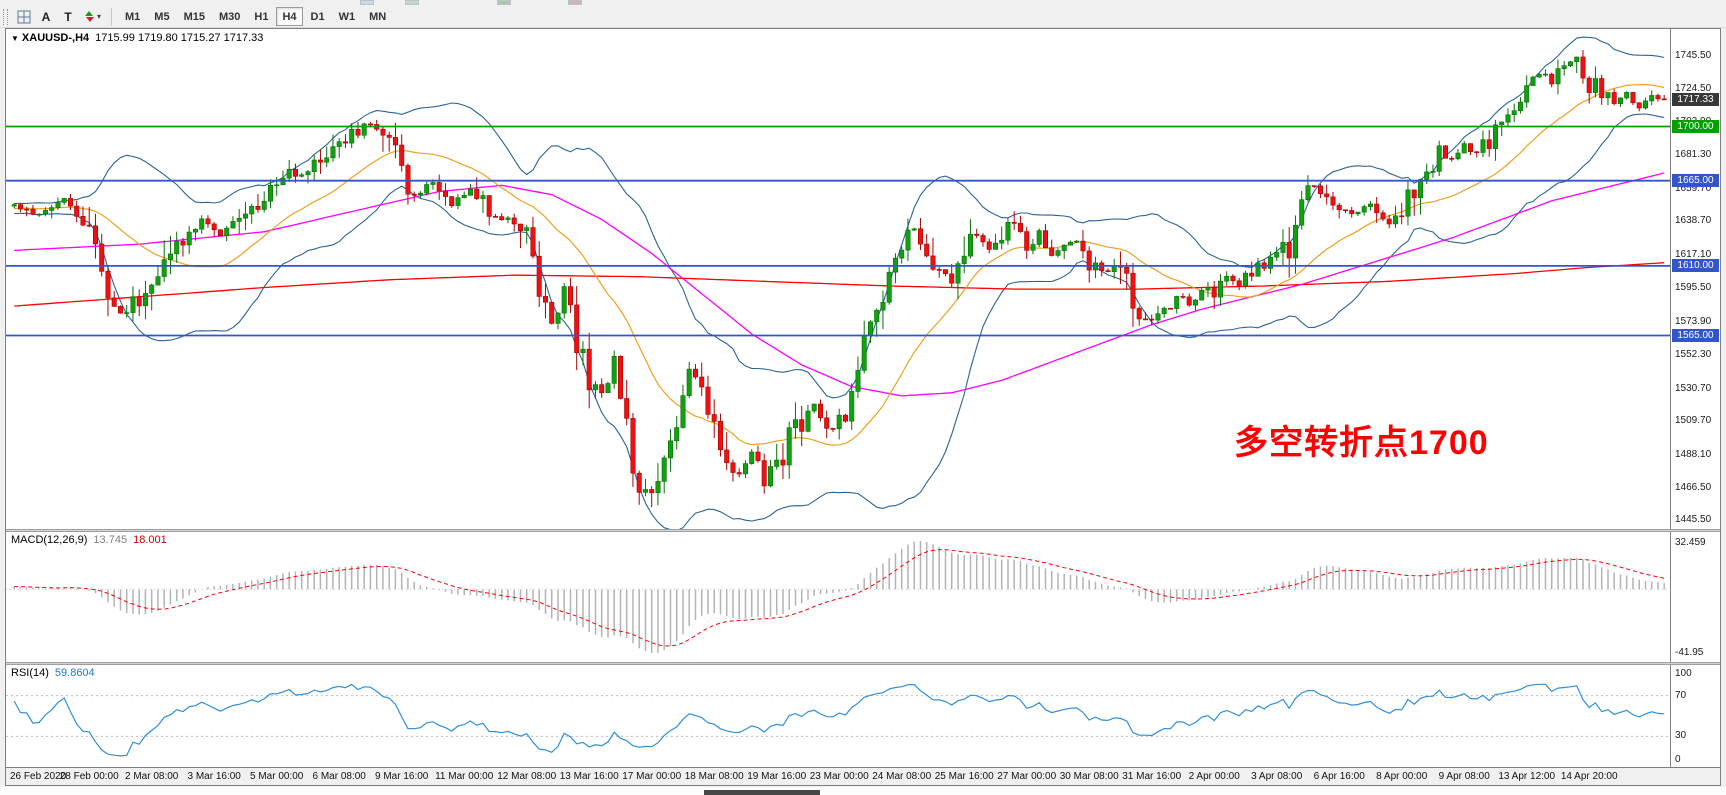  I want to click on time-axis-label: 19 Mar 16:00, so click(777, 776).